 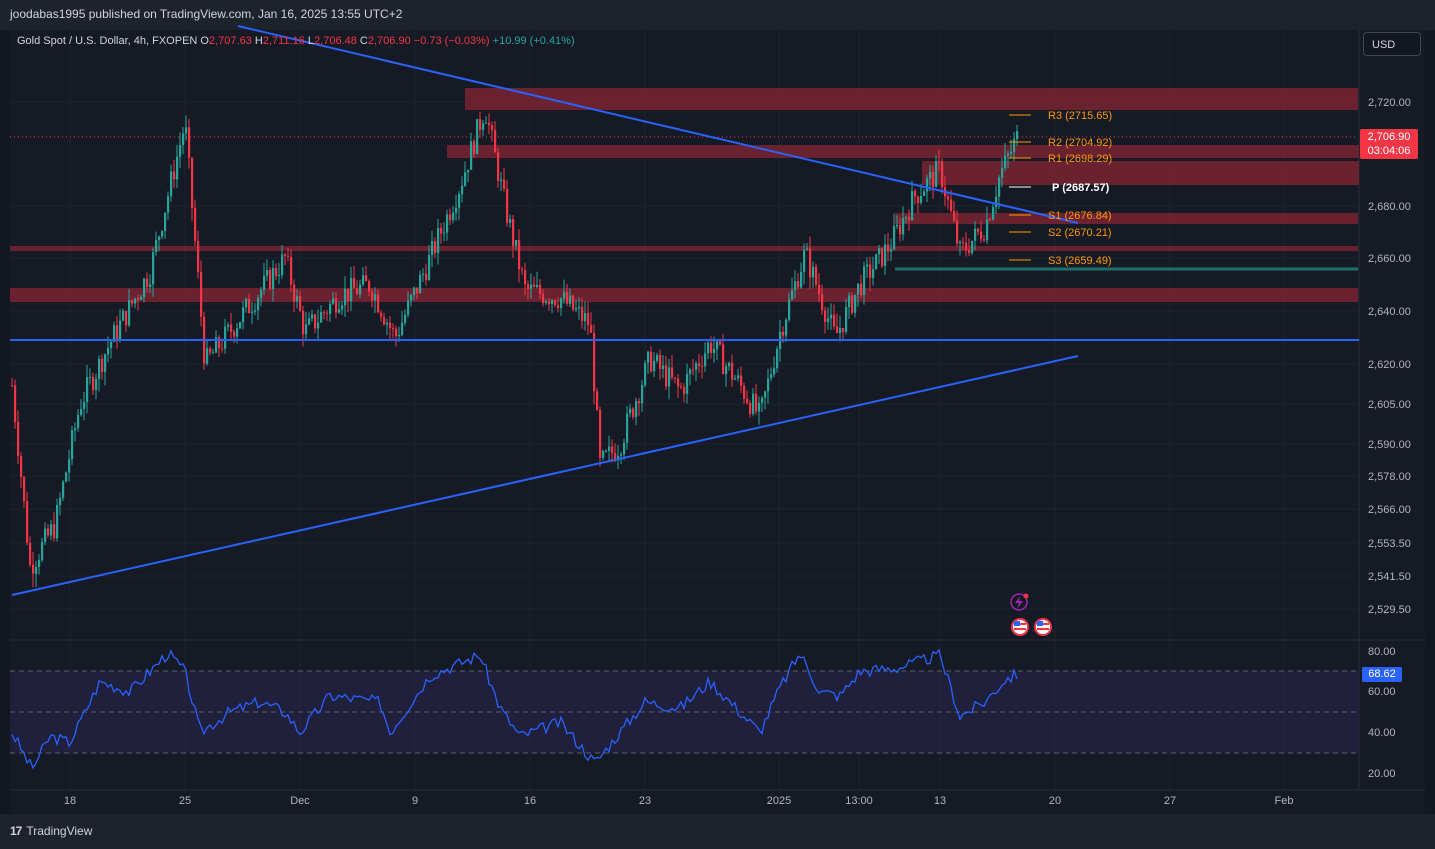 What do you see at coordinates (1080, 261) in the screenshot?
I see `pivot-label-s: S3 (2659.49)` at bounding box center [1080, 261].